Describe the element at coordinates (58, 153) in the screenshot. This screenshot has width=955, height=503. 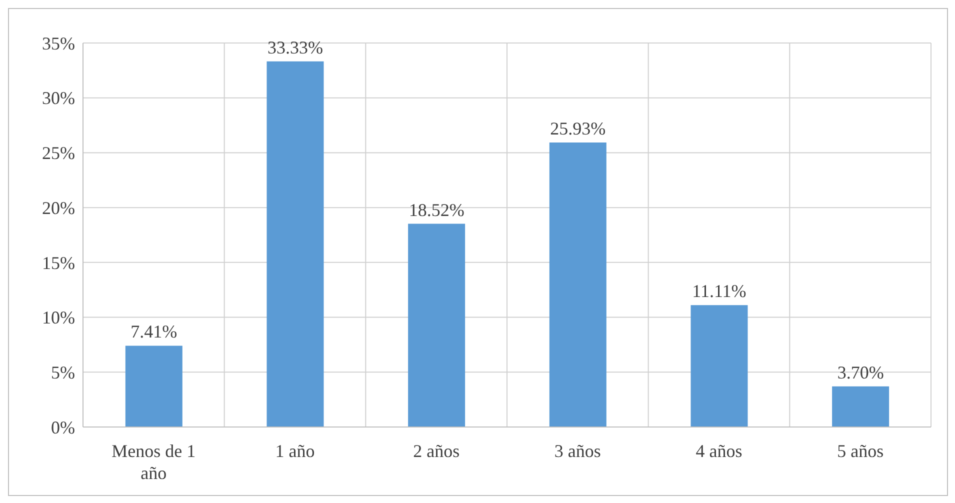
I see `y-tick-label: 25%` at that location.